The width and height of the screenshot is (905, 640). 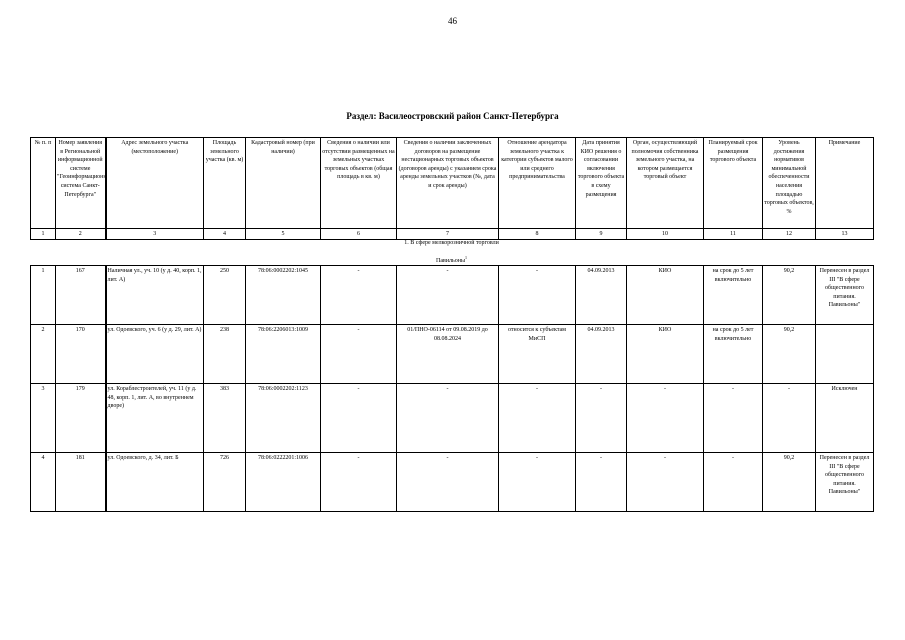 What do you see at coordinates (224, 482) in the screenshot?
I see `table-cell: 726` at bounding box center [224, 482].